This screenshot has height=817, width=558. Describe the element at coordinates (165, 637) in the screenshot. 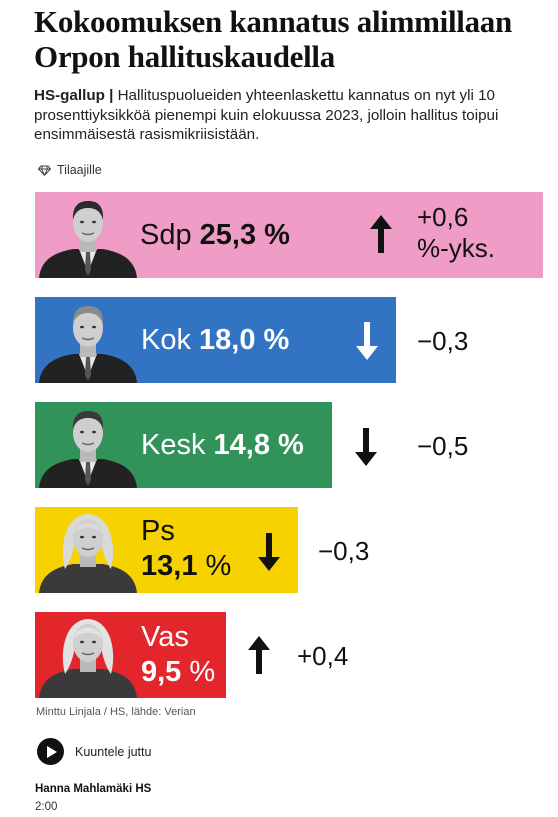

I see `party-name: Vas` at that location.